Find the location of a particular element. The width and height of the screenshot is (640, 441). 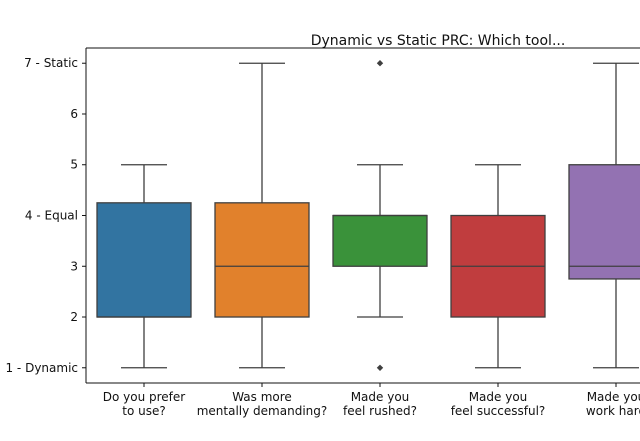

x-tick-label-line: work hard is located at coordinates (613, 411).